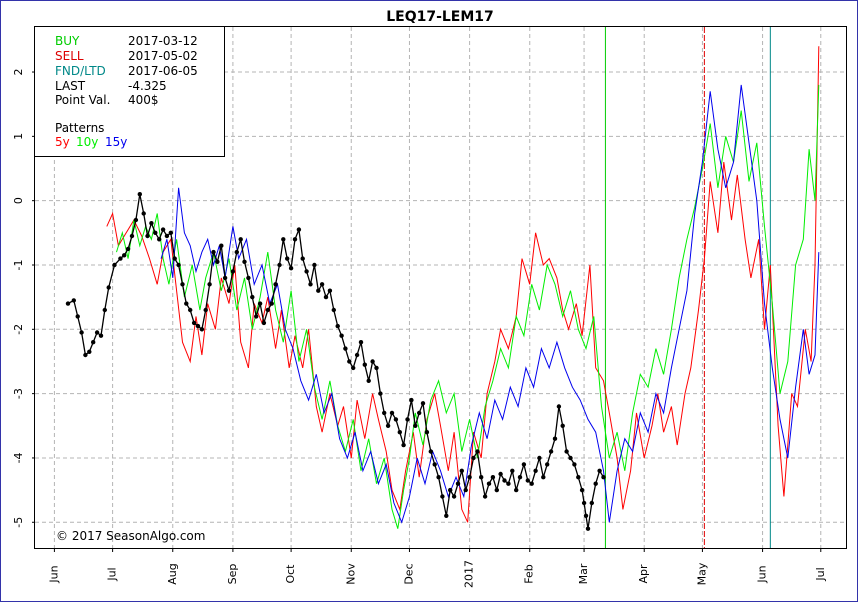  Describe the element at coordinates (350, 574) in the screenshot. I see `x-tick-label: Nov` at that location.